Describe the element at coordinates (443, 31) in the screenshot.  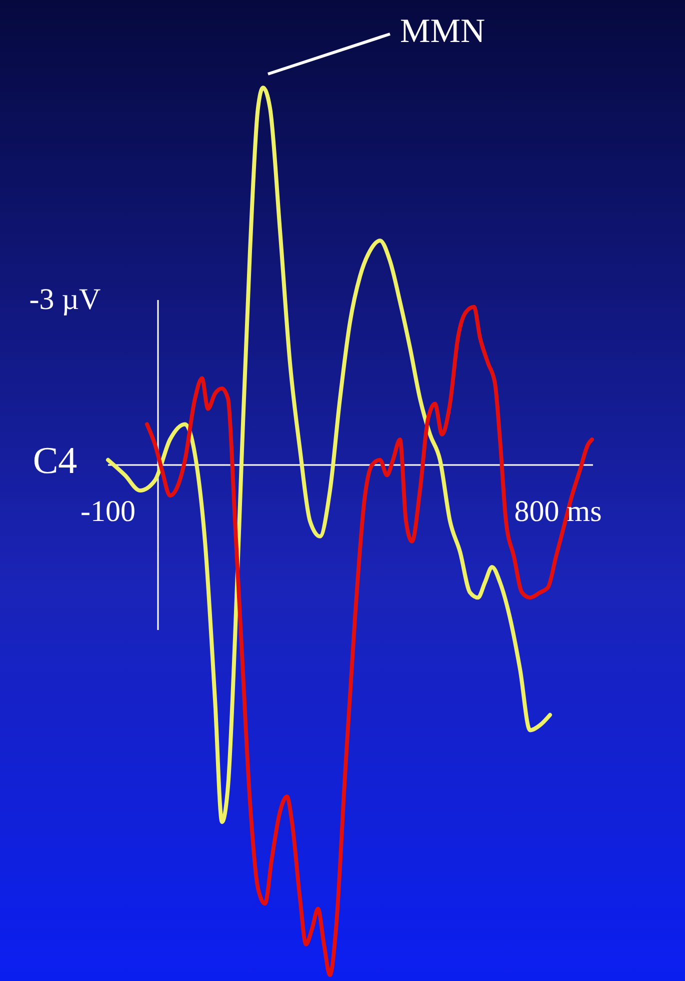
I see `text: MMN` at that location.